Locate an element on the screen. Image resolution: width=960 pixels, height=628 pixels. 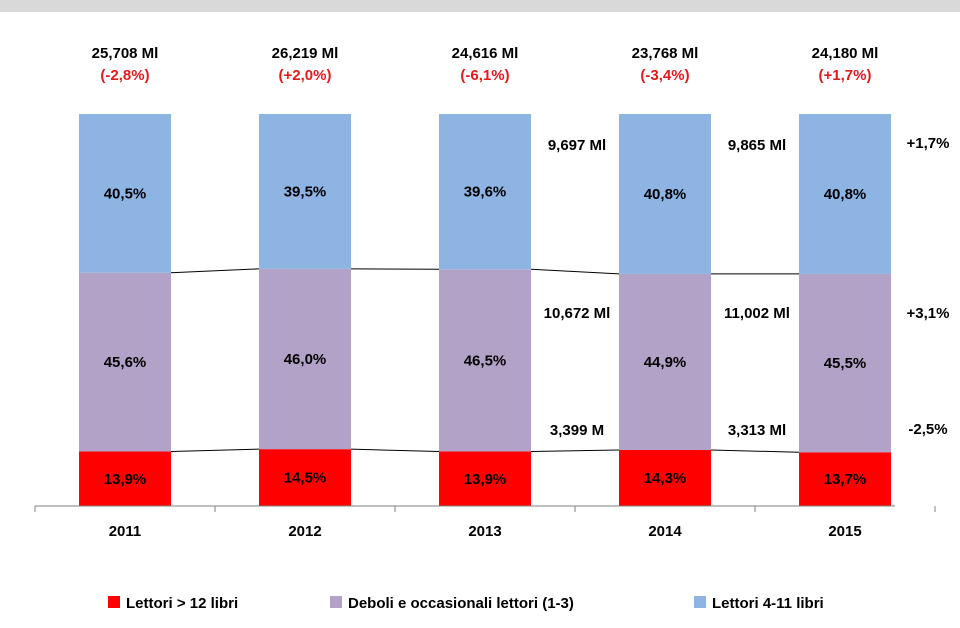
total-change-label-2015: (+1,7%) is located at coordinates (845, 75).